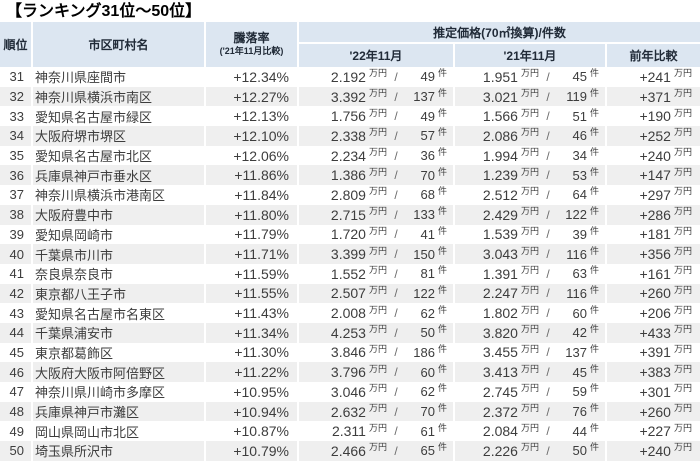 Image resolution: width=700 pixels, height=466 pixels. What do you see at coordinates (500, 391) in the screenshot?
I see `price-value: 2.745` at bounding box center [500, 391].